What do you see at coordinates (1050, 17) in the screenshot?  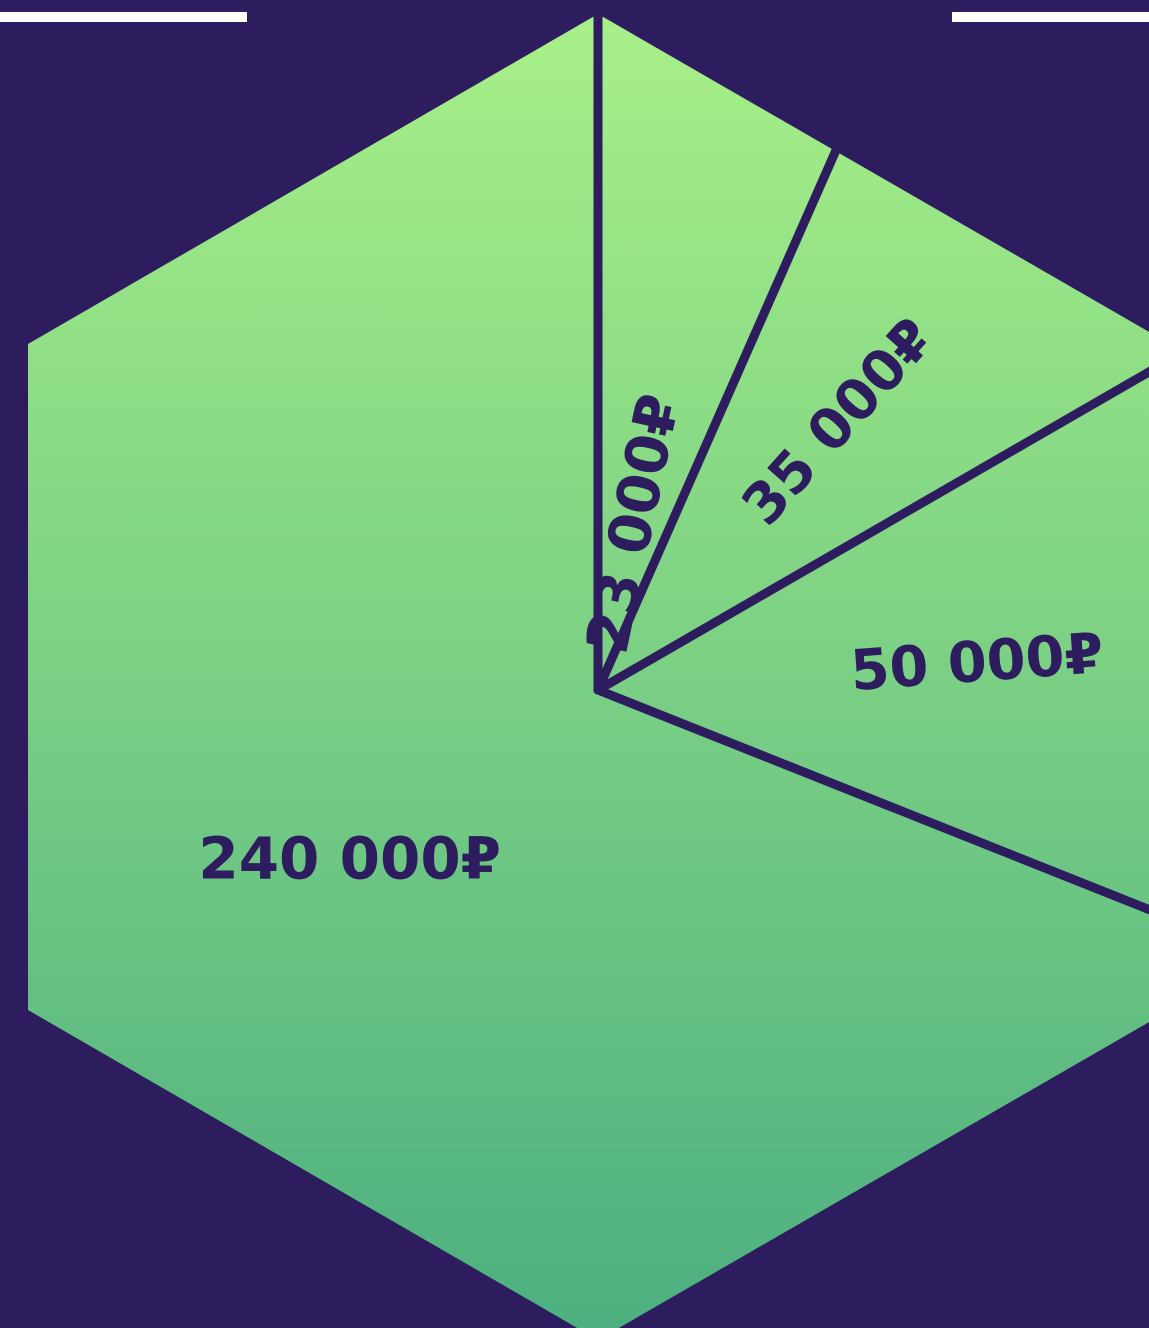 I see `accent-line-right` at bounding box center [1050, 17].